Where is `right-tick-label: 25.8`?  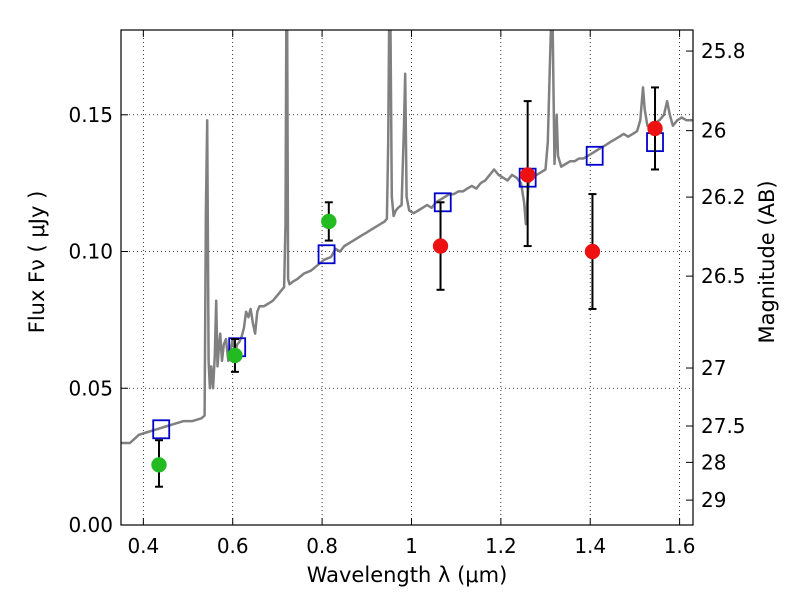
right-tick-label: 25.8 is located at coordinates (723, 51).